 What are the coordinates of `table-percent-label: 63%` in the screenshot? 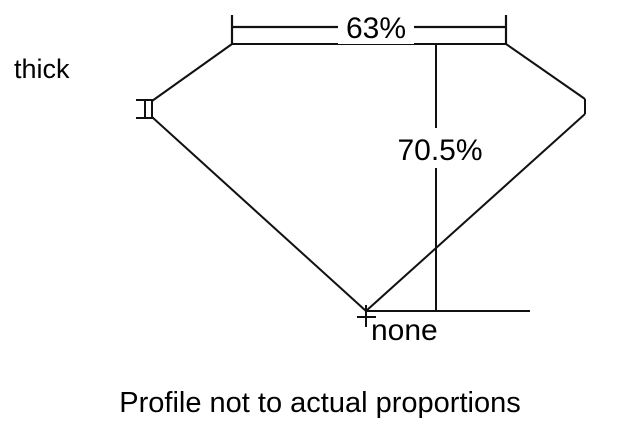 It's located at (376, 28).